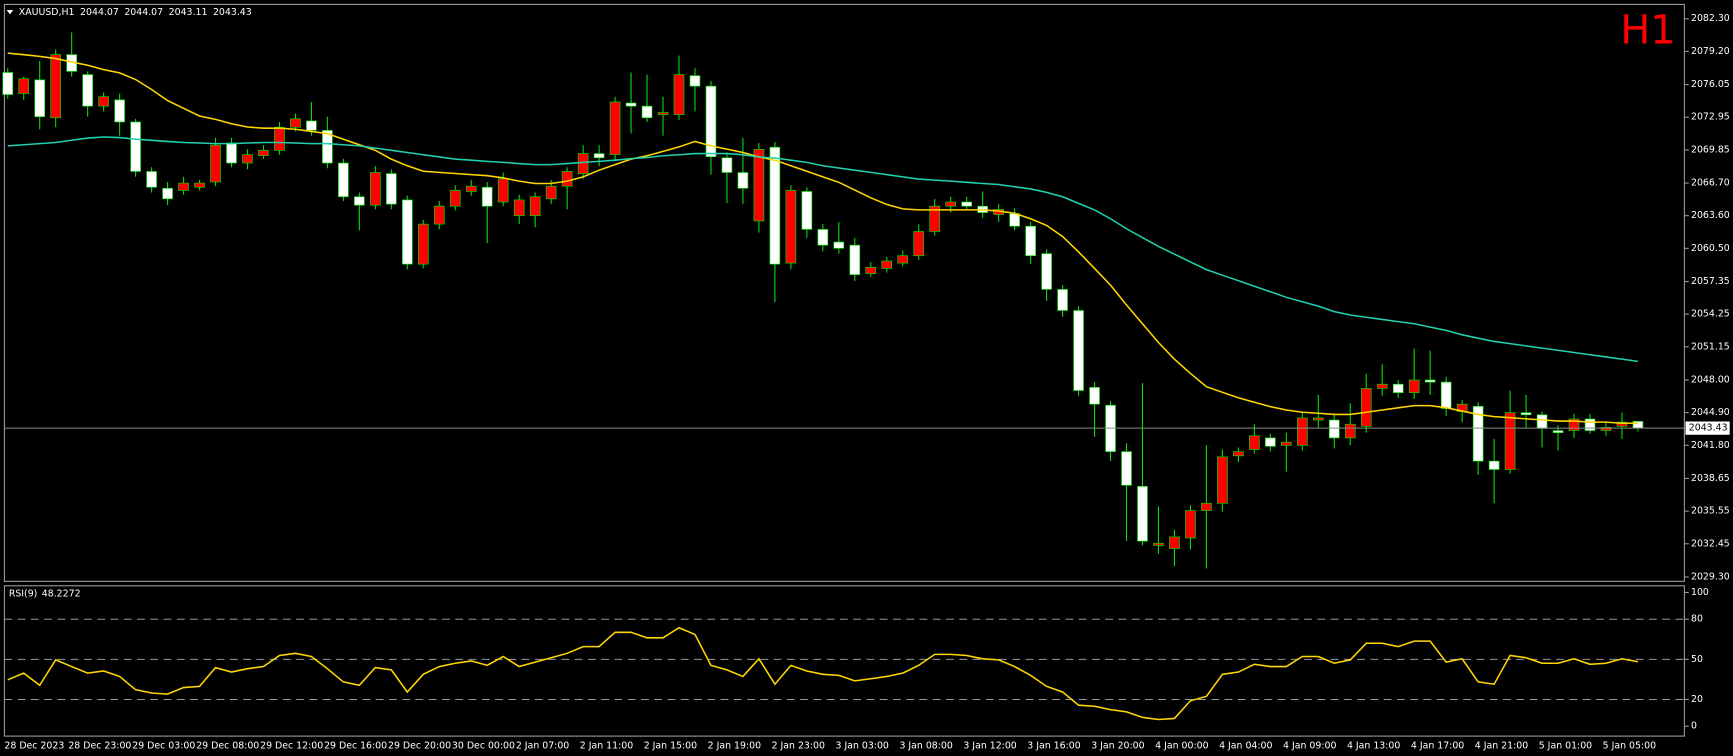 The width and height of the screenshot is (1733, 756). What do you see at coordinates (47, 12) in the screenshot?
I see `chart-title: XAUUSD,H1` at bounding box center [47, 12].